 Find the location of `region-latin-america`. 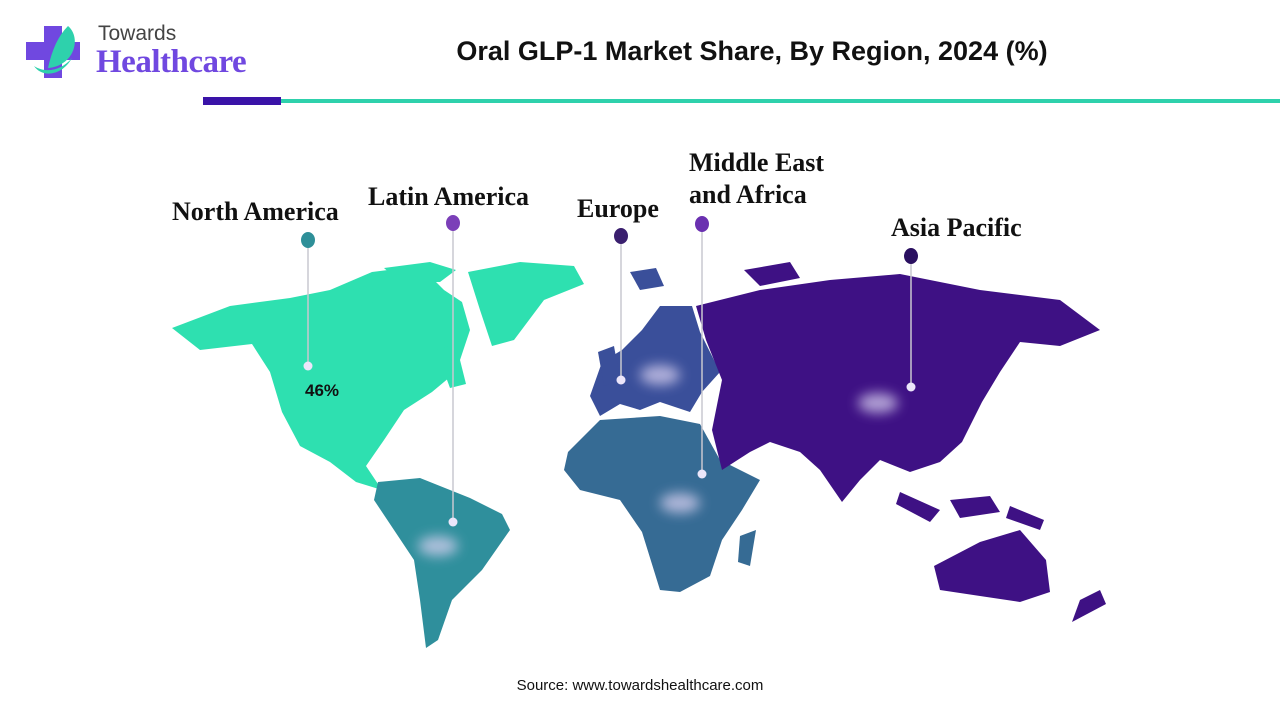

region-latin-america is located at coordinates (442, 563).